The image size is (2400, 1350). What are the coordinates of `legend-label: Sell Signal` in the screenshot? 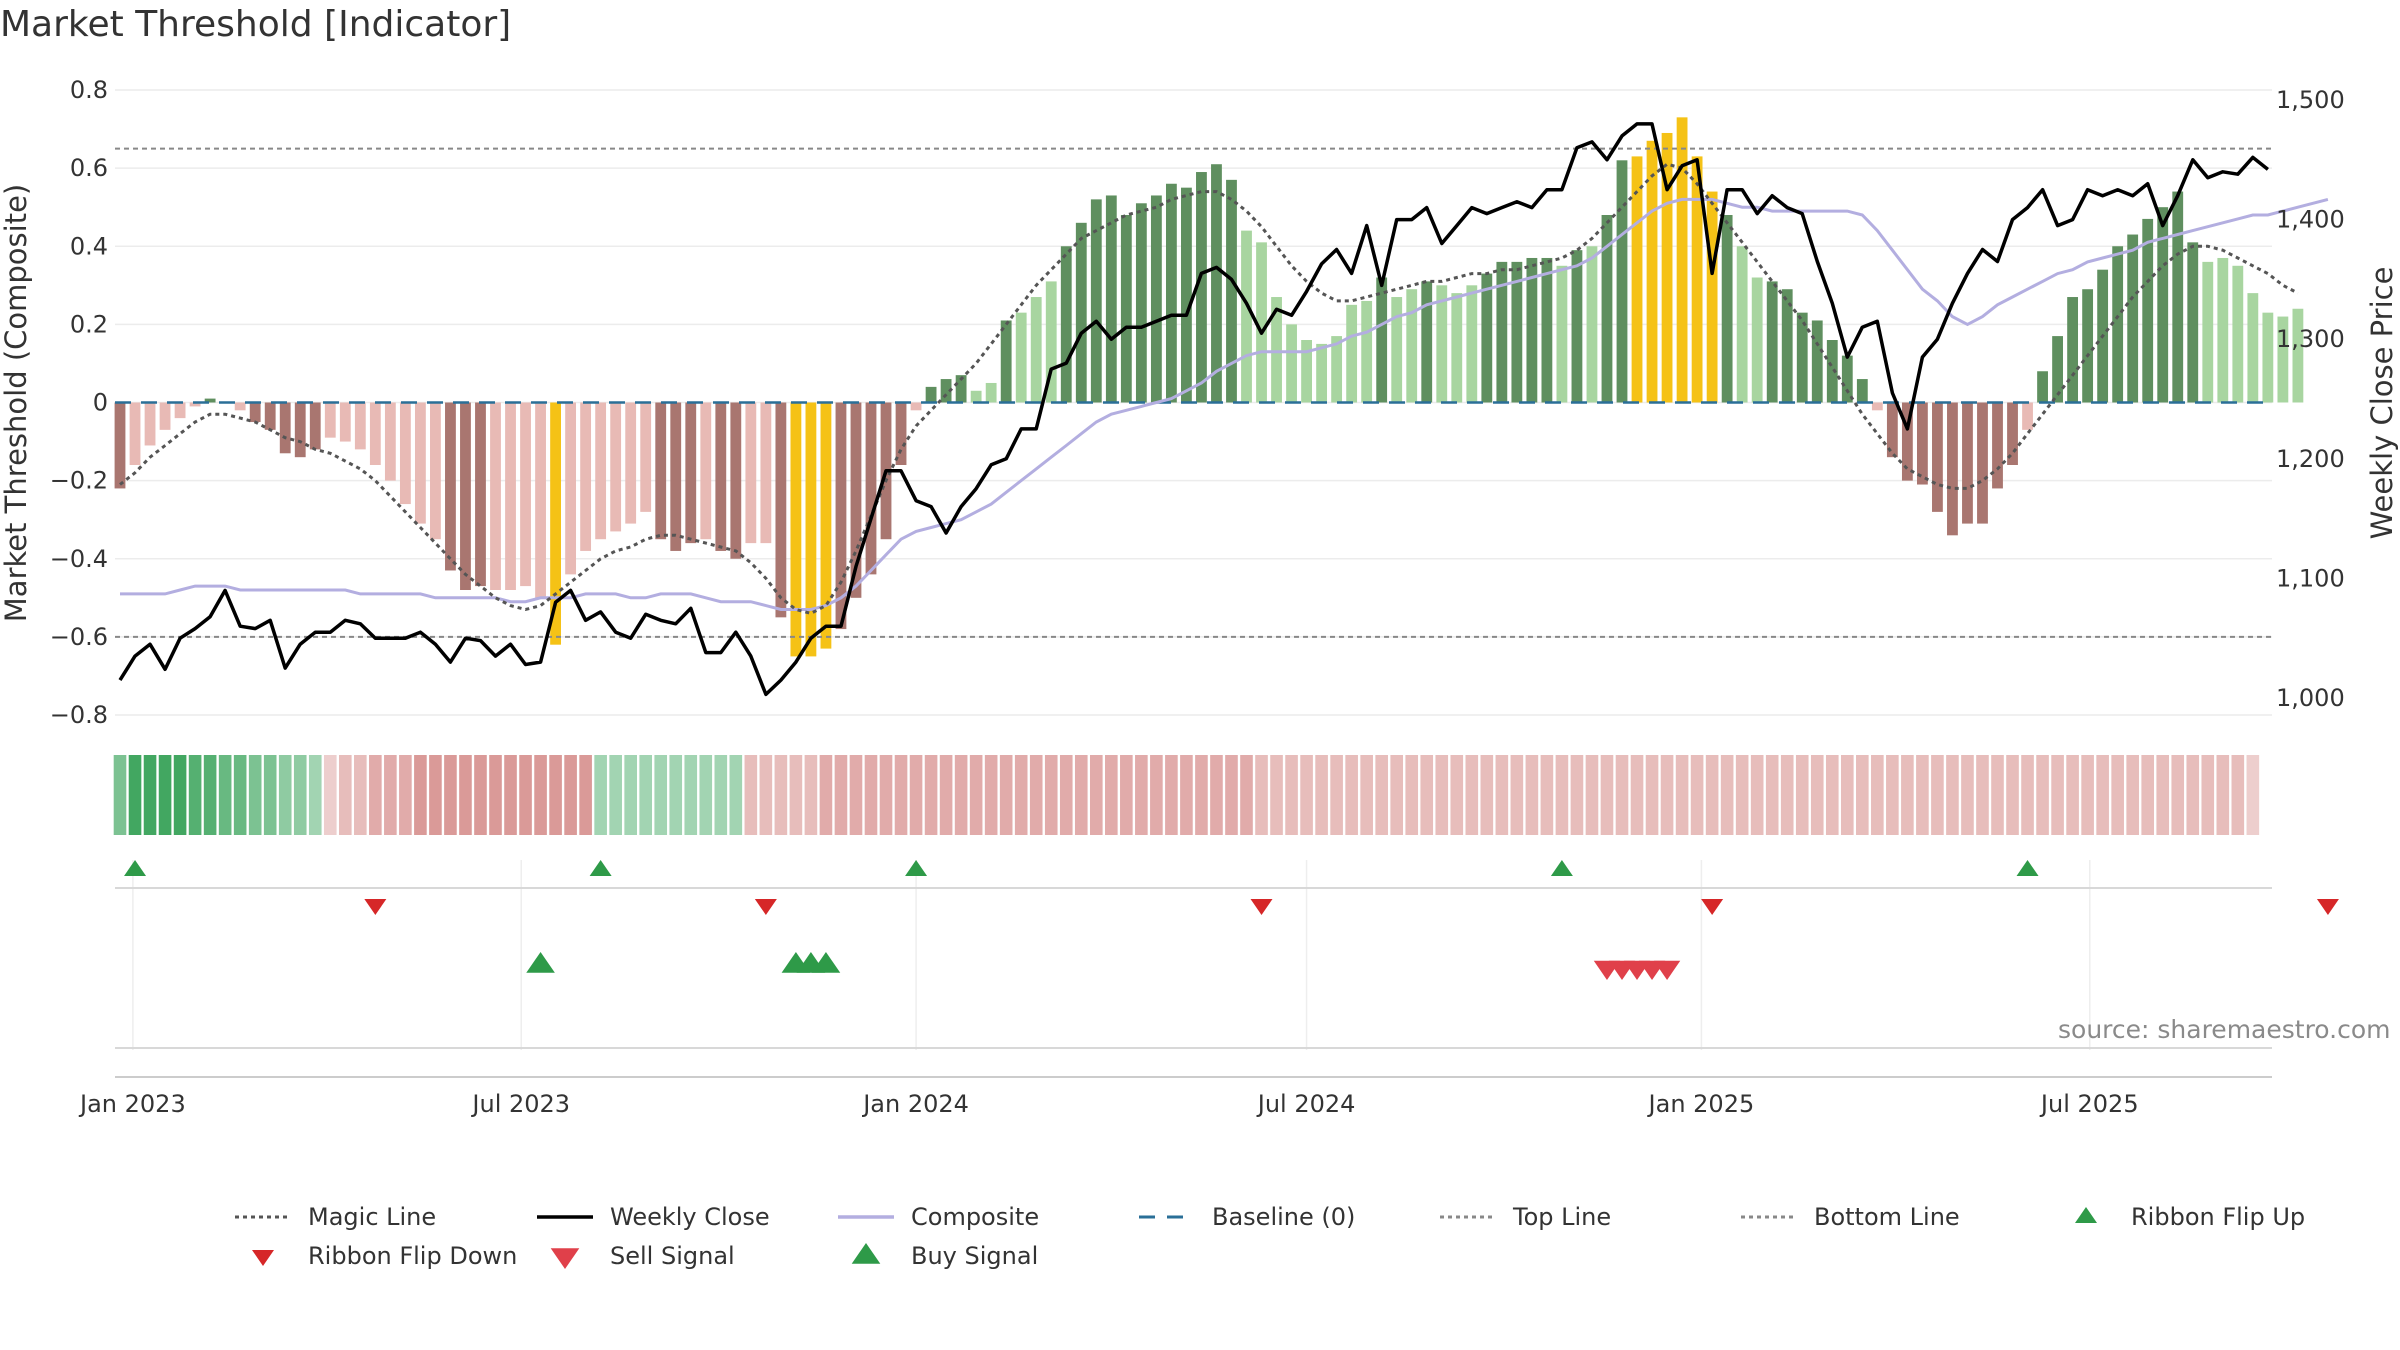 It's located at (672, 1256).